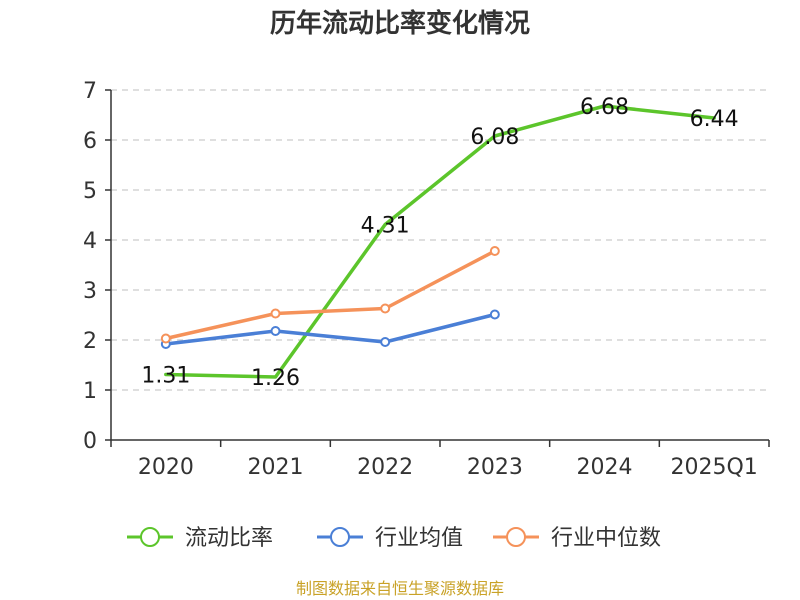 Image resolution: width=800 pixels, height=600 pixels. Describe the element at coordinates (495, 467) in the screenshot. I see `x-tick-label: 2023` at that location.